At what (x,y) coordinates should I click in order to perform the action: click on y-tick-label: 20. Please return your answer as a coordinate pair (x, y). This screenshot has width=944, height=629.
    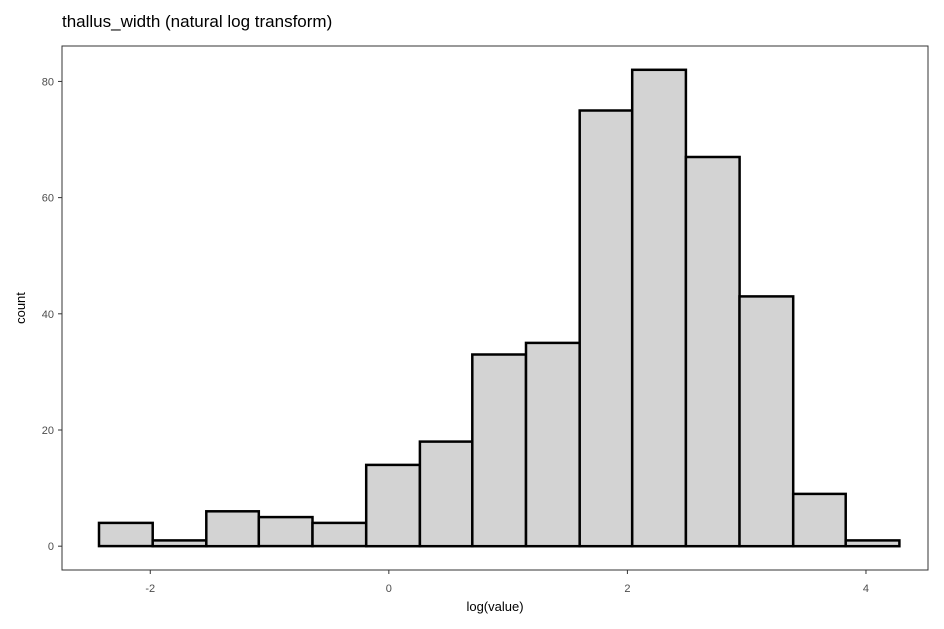
    Looking at the image, I should click on (48, 431).